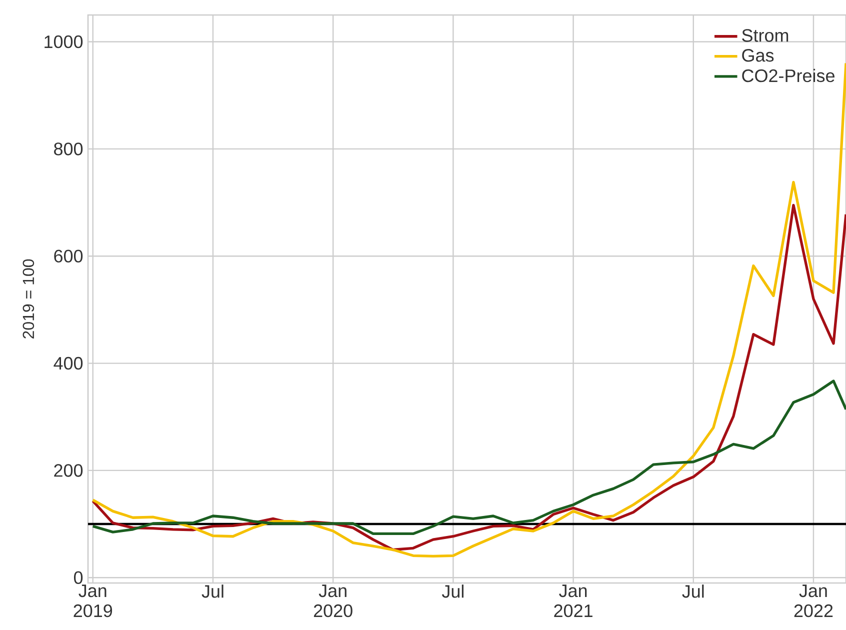 The width and height of the screenshot is (846, 630). What do you see at coordinates (333, 601) in the screenshot?
I see `x-tick-label: Jan 2020` at bounding box center [333, 601].